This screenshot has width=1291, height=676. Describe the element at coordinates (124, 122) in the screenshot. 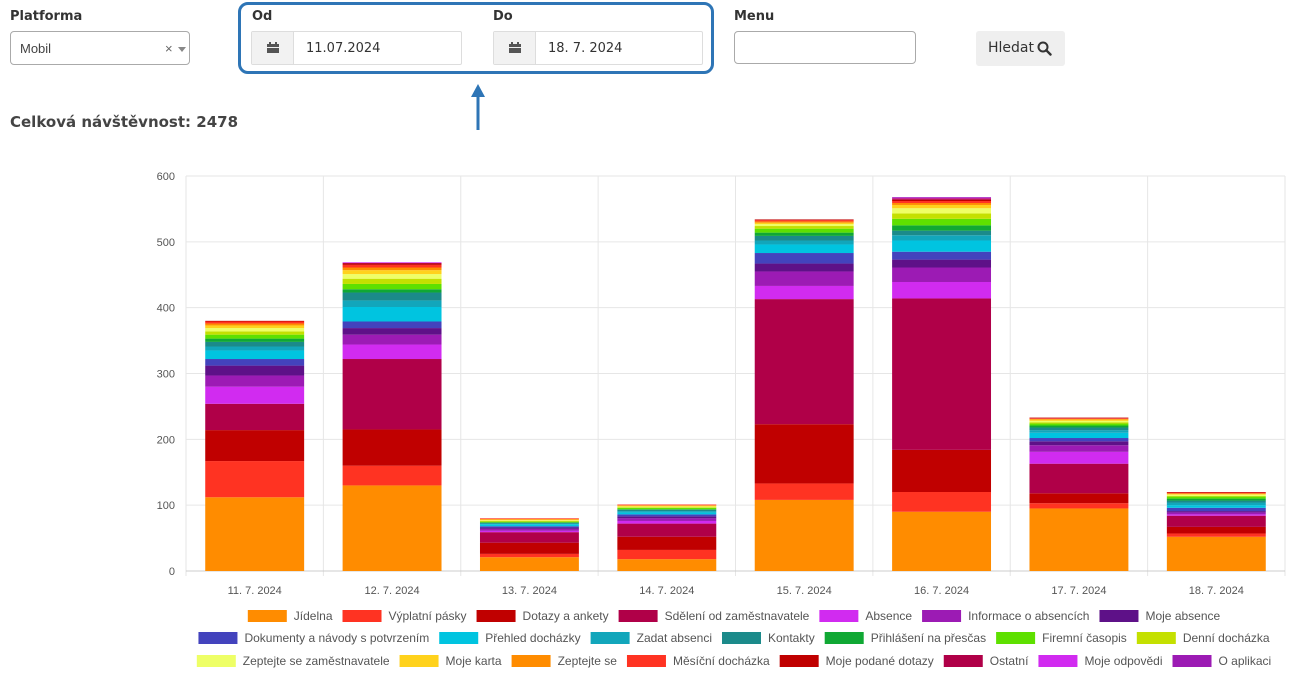

I see `total-visits: Celková návštěvnost: 2478` at that location.